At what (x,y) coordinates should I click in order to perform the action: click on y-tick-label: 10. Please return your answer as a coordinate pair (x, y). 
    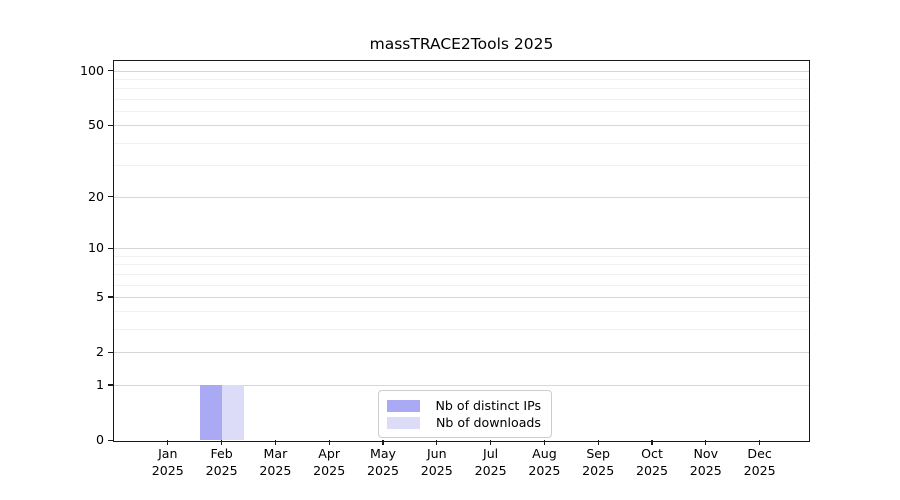
    Looking at the image, I should click on (95, 248).